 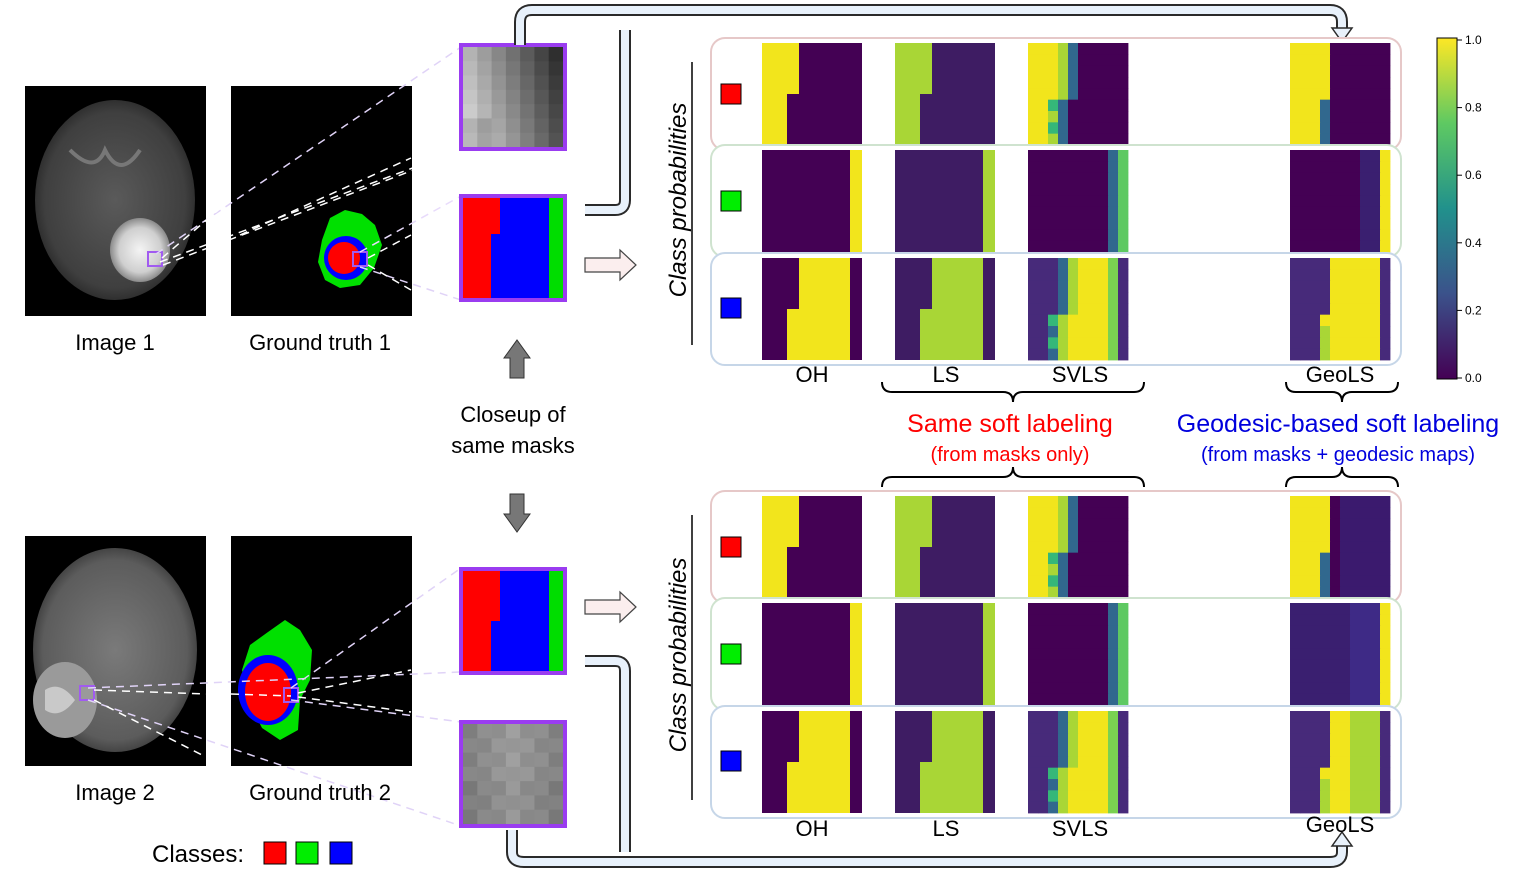 I want to click on method-label-top-ls: LS, so click(x=946, y=374).